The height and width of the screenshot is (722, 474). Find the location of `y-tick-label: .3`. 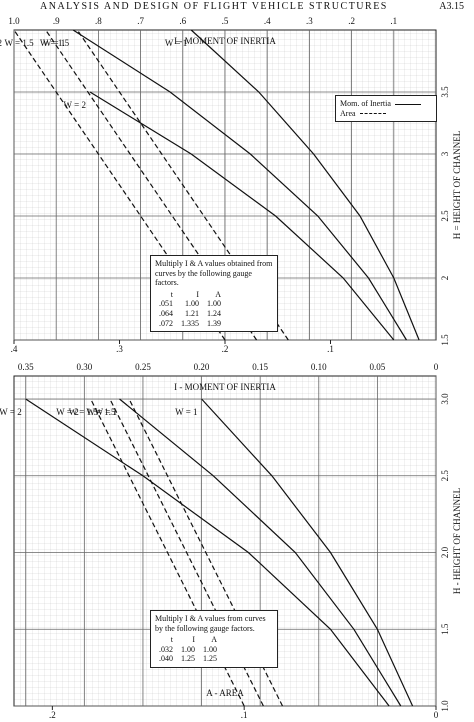

y-tick-label: .3 is located at coordinates (309, 21).